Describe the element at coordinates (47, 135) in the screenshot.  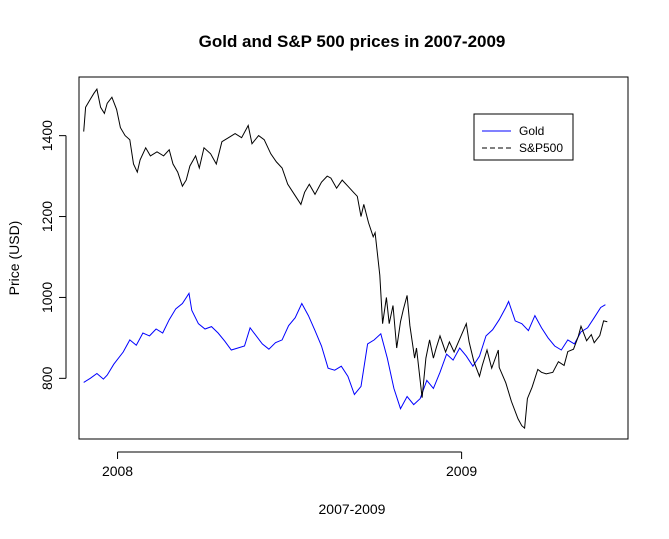
I see `y-tick-label: 1400` at that location.